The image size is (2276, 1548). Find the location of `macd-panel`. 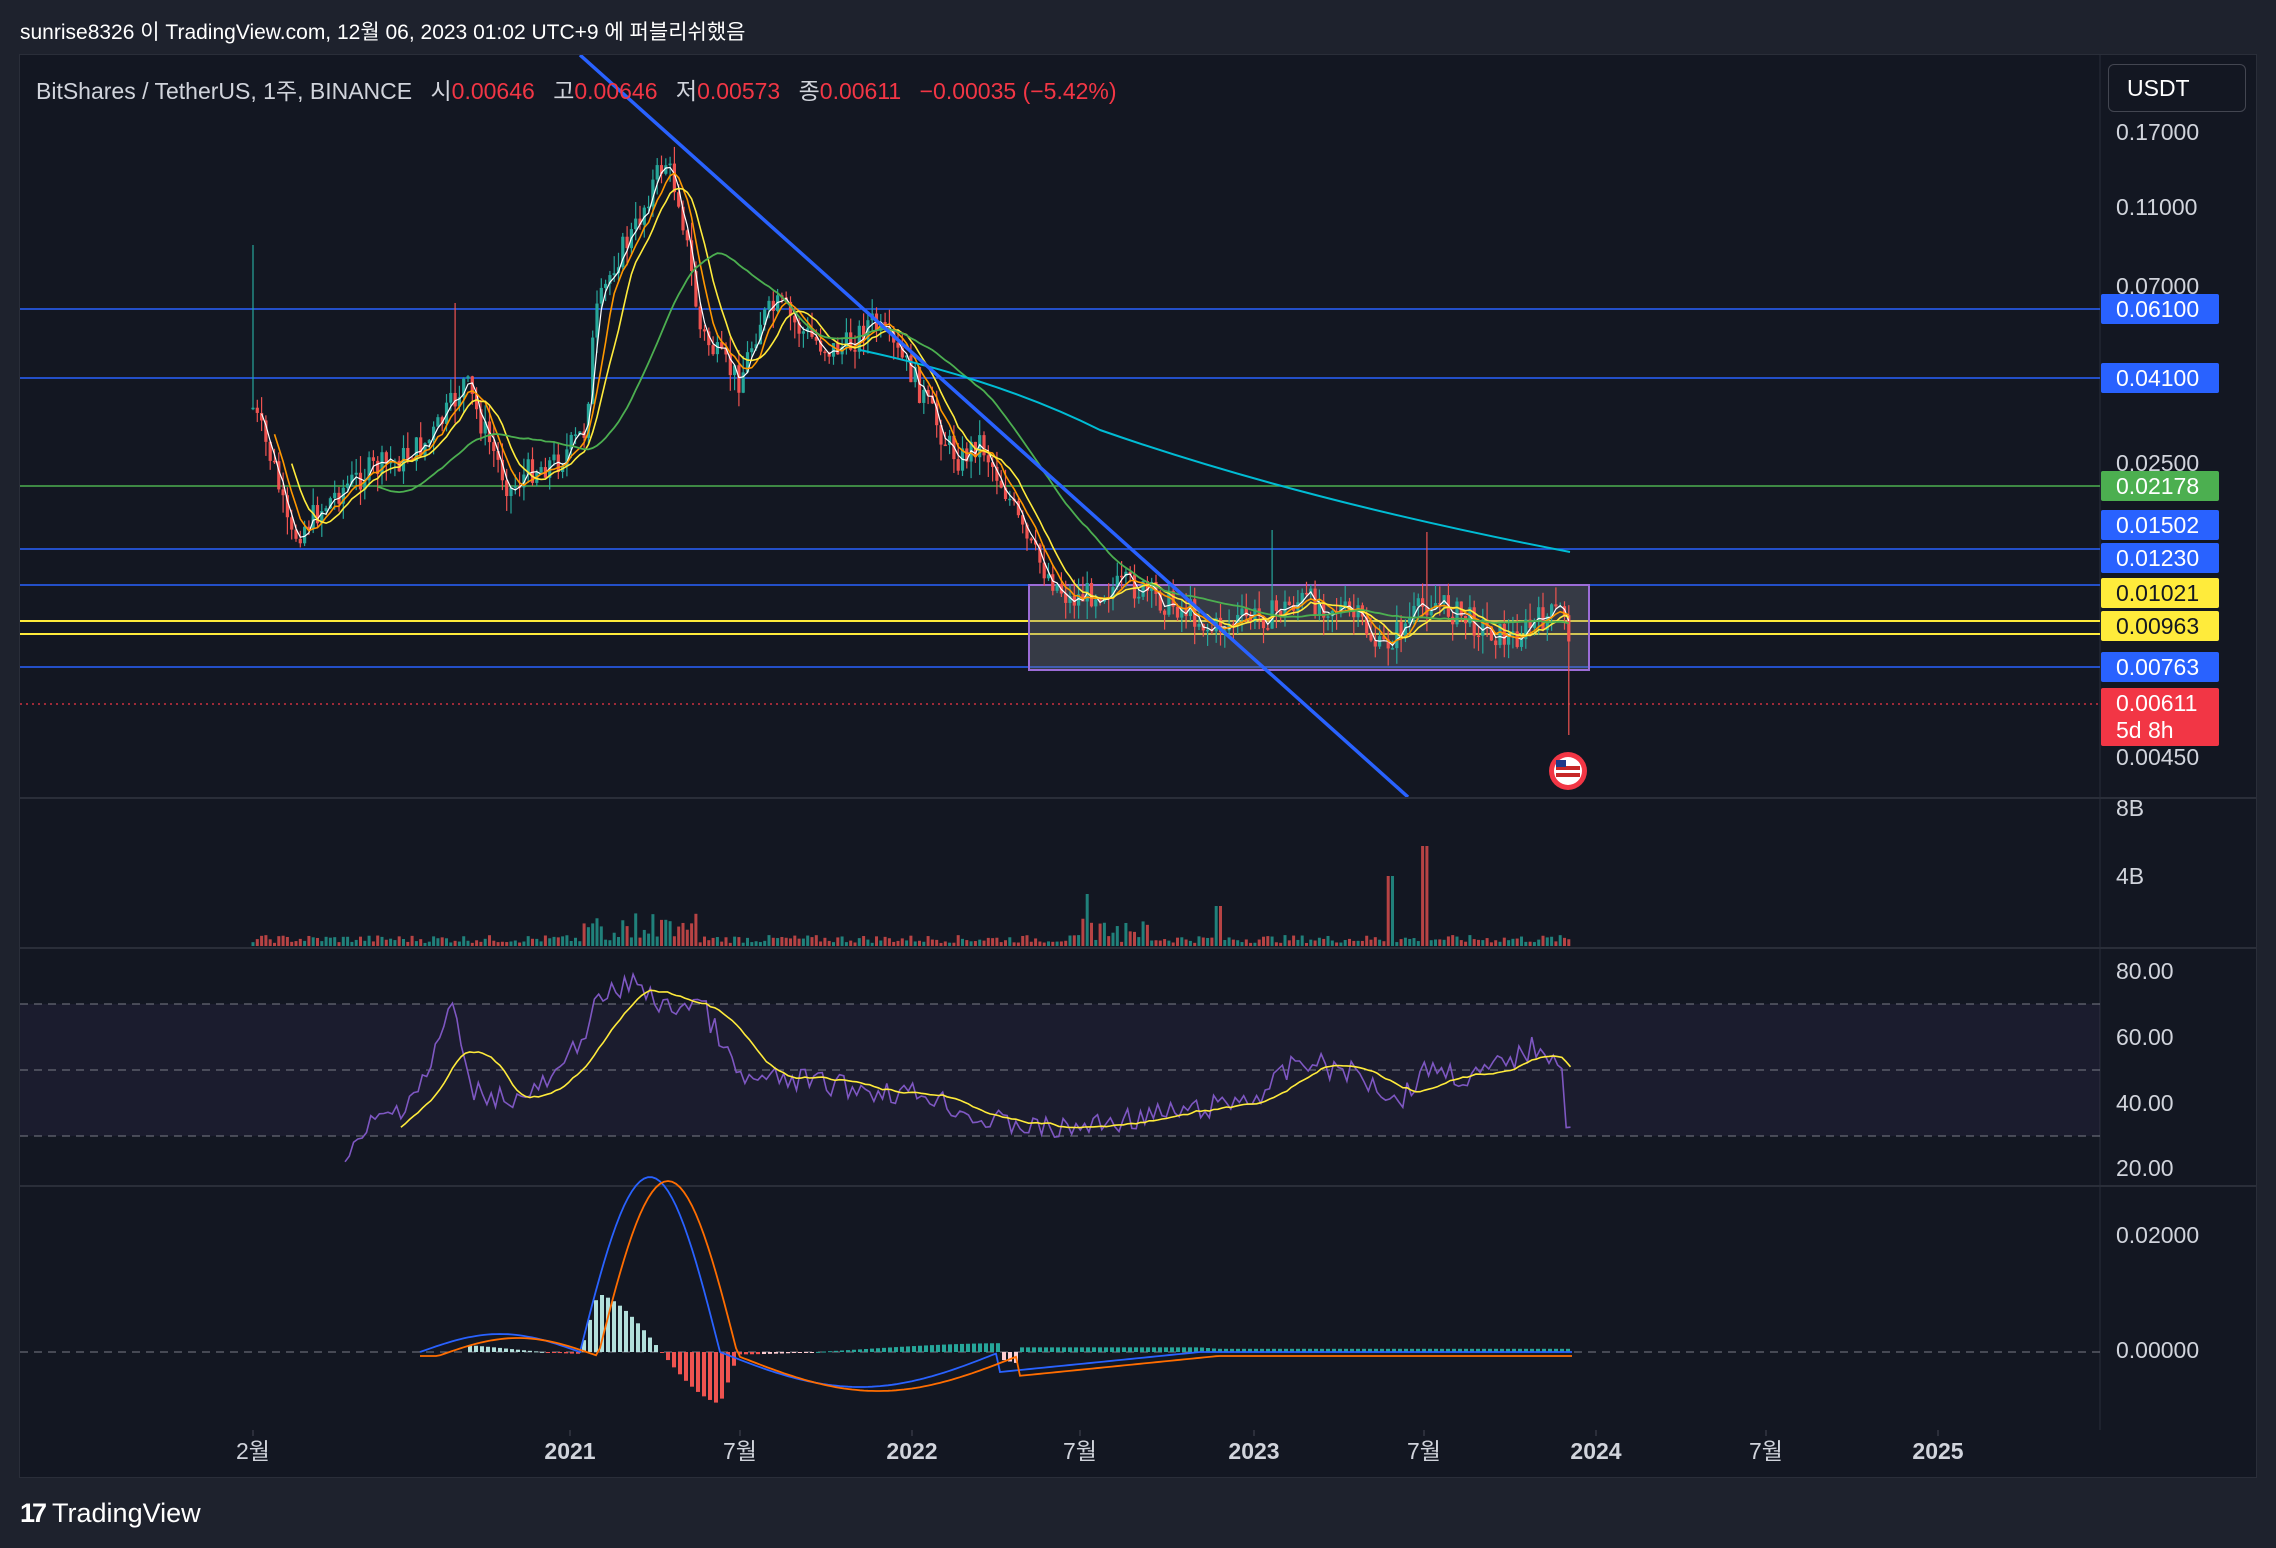

macd-panel is located at coordinates (1060, 1289).